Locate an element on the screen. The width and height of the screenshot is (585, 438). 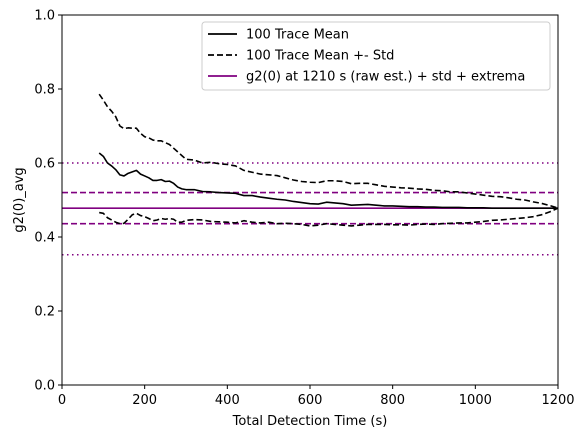
x-tick-label: 1200 is located at coordinates (557, 400).